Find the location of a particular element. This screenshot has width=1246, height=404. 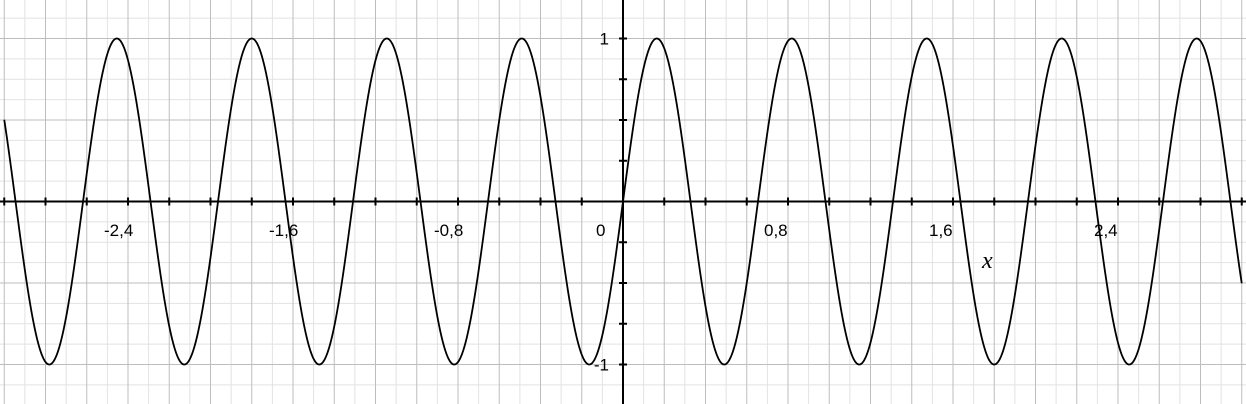

y-axis-tick-marks is located at coordinates (623, 201).